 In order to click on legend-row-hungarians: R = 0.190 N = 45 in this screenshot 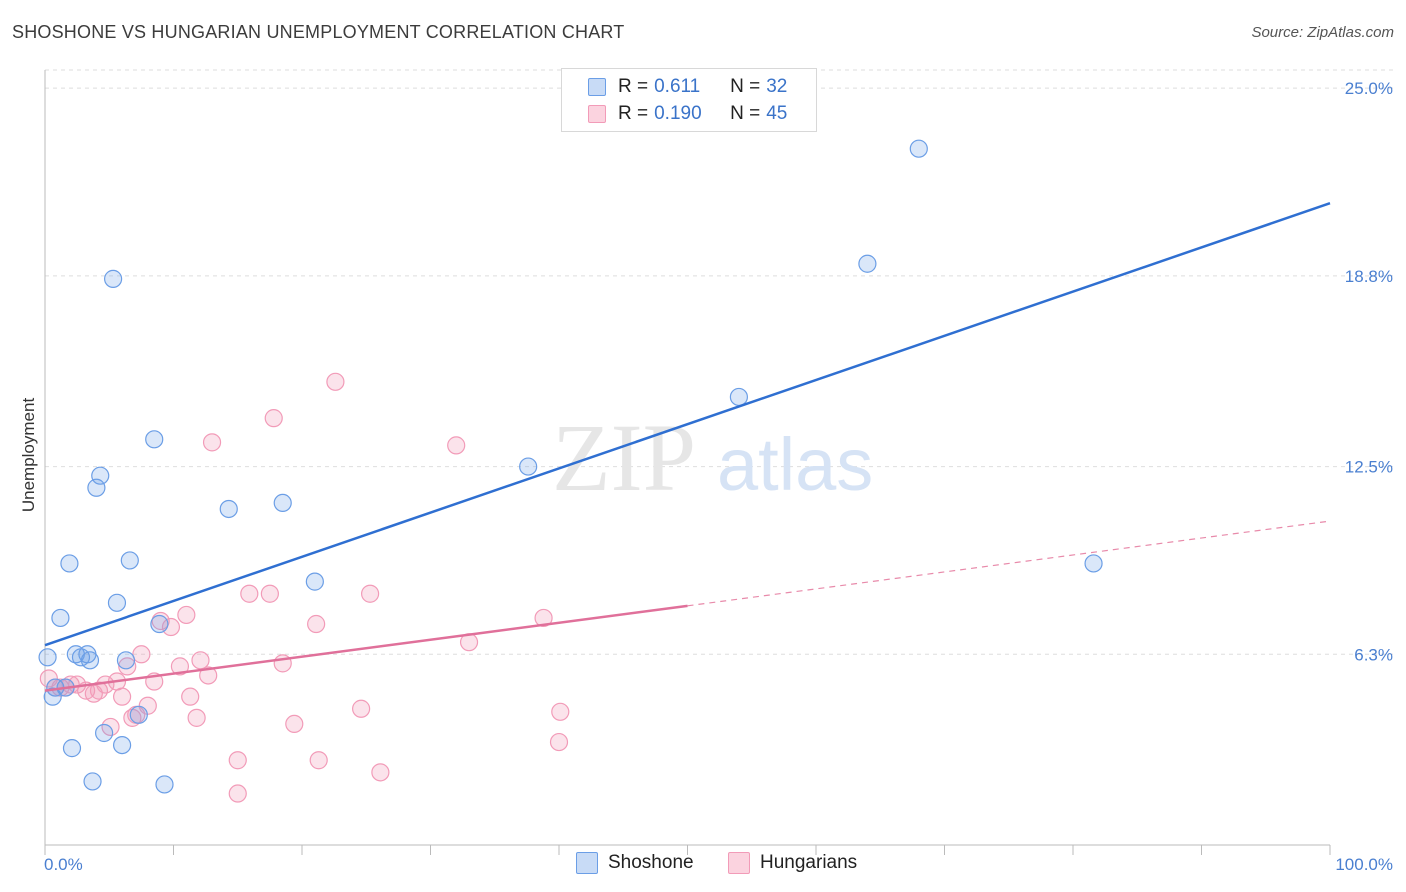, I will do `click(687, 114)`.